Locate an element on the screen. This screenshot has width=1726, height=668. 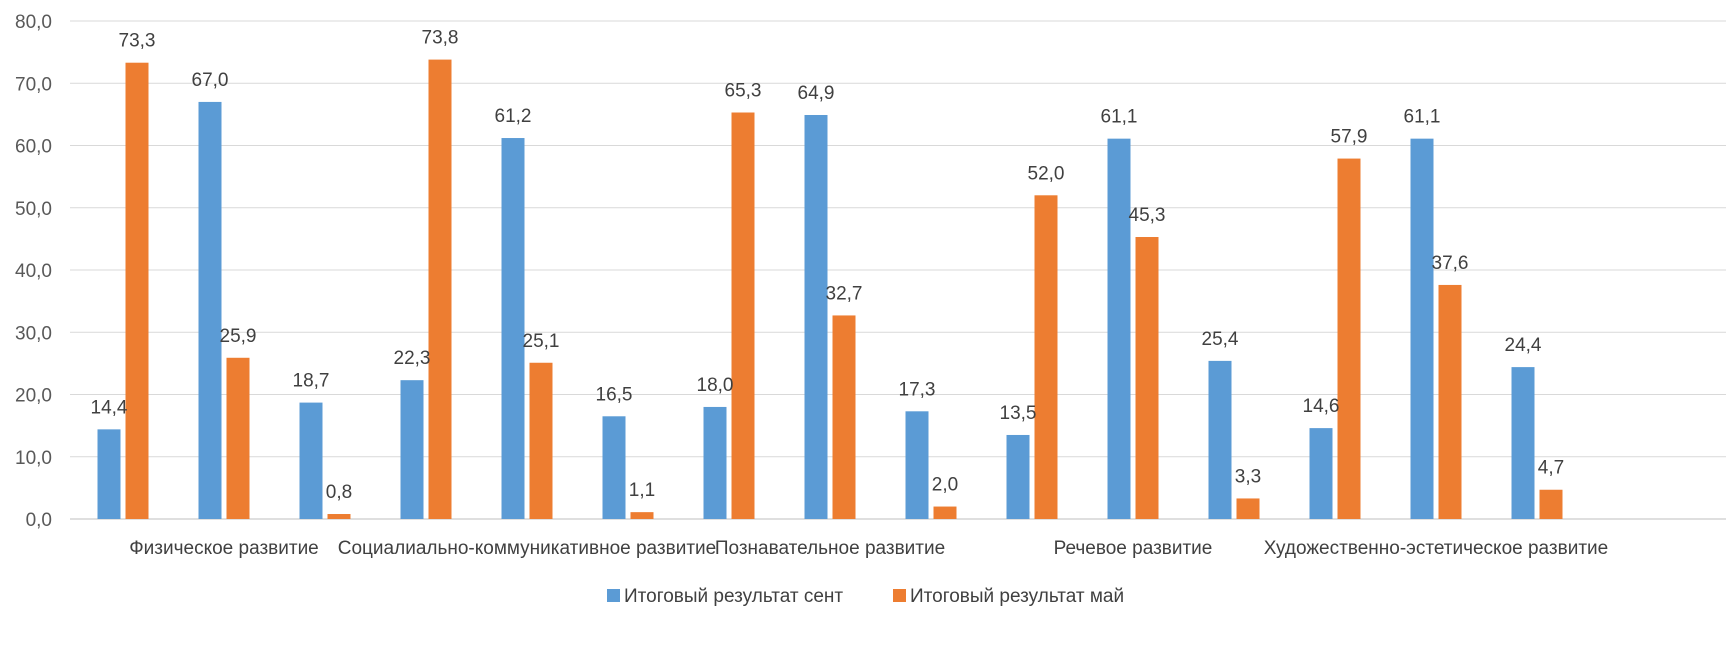
data-label: 25,1 is located at coordinates (541, 341).